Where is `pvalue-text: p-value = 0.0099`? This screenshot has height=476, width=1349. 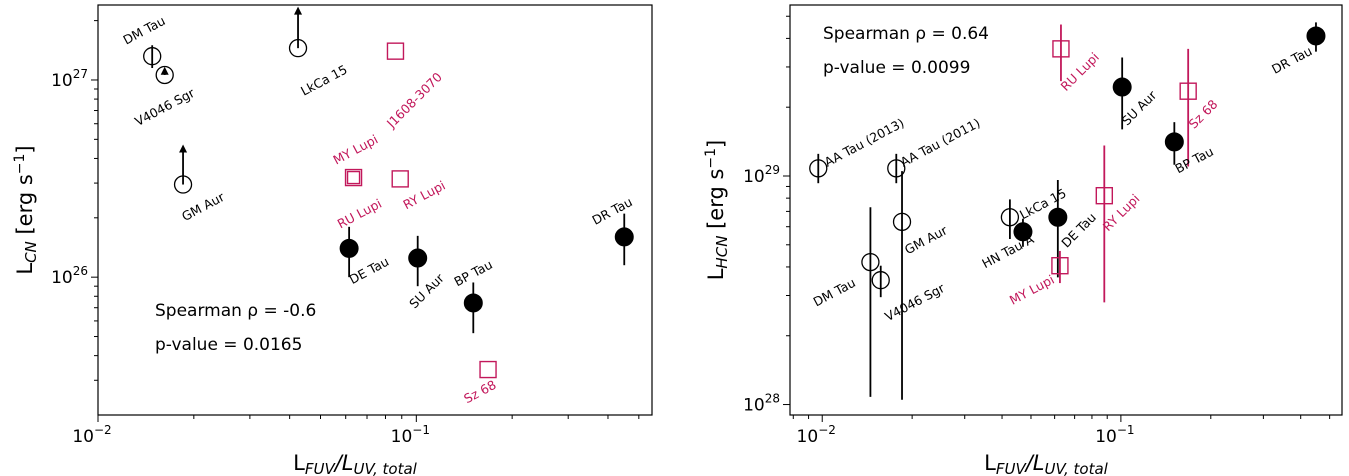
pvalue-text: p-value = 0.0099 is located at coordinates (896, 68).